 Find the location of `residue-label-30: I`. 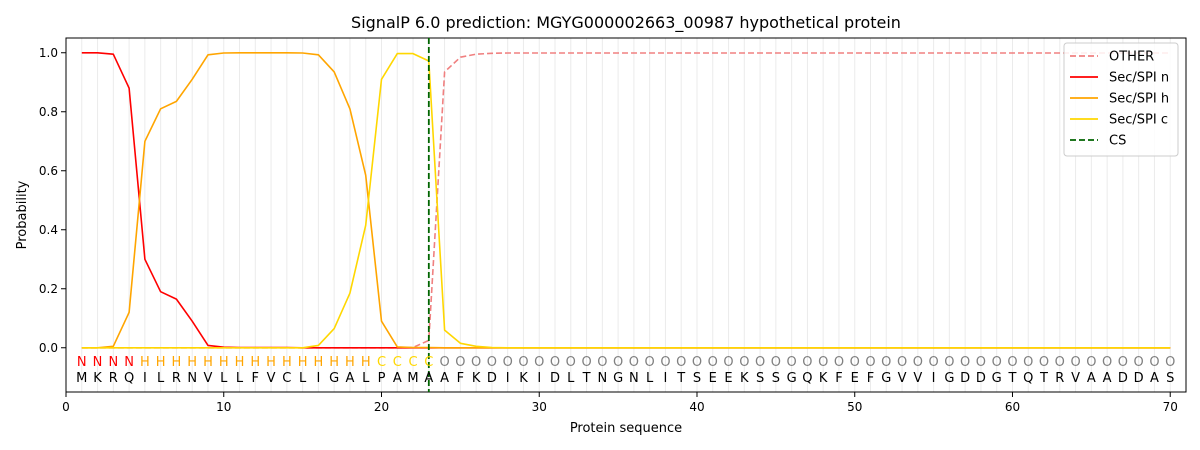

residue-label-30: I is located at coordinates (539, 378).